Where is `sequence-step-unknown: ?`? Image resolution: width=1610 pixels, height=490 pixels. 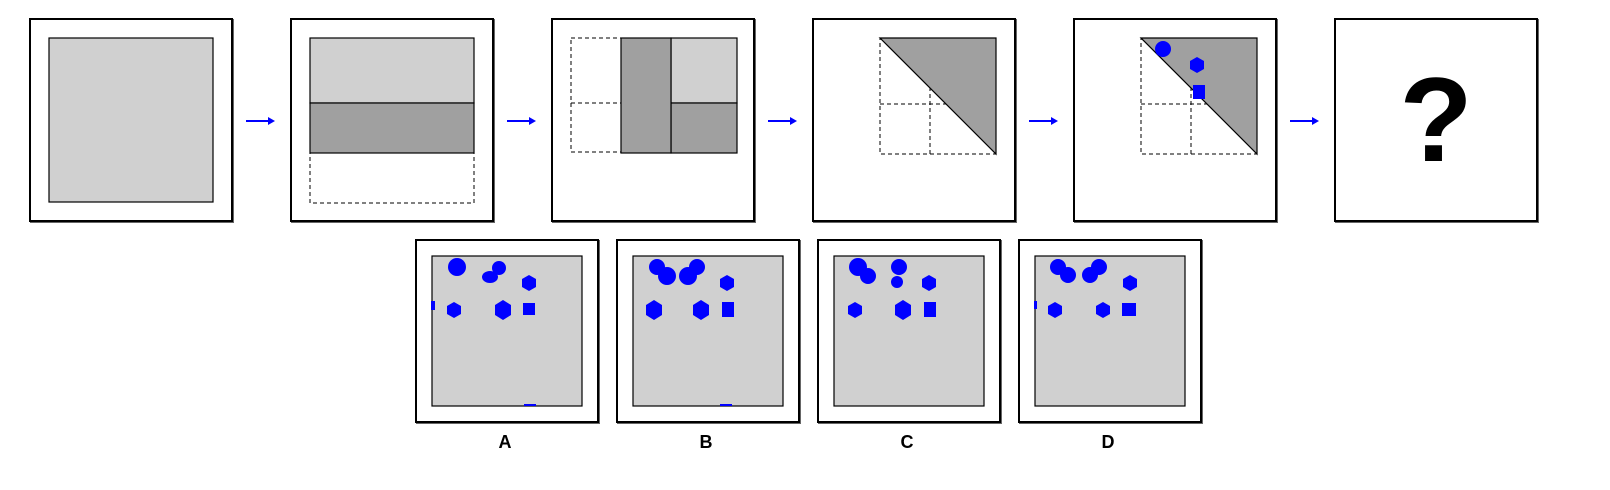
sequence-step-unknown: ? is located at coordinates (1436, 120).